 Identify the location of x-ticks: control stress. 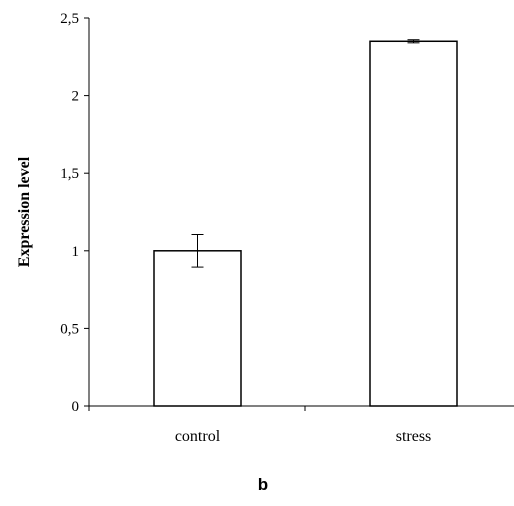
(260, 425).